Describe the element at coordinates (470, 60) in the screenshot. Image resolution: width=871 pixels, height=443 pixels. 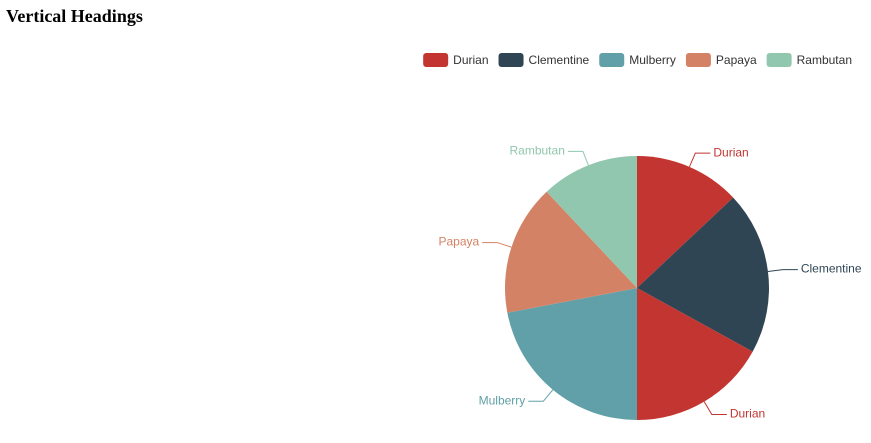
I see `legend-label: Durian` at that location.